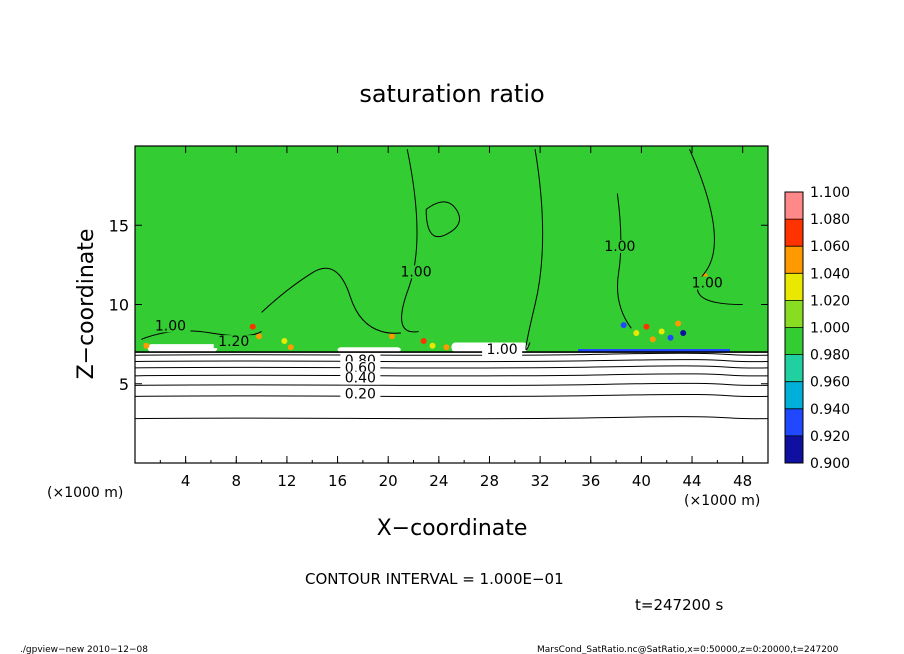  What do you see at coordinates (830, 410) in the screenshot?
I see `colorbar-label: 0.940` at bounding box center [830, 410].